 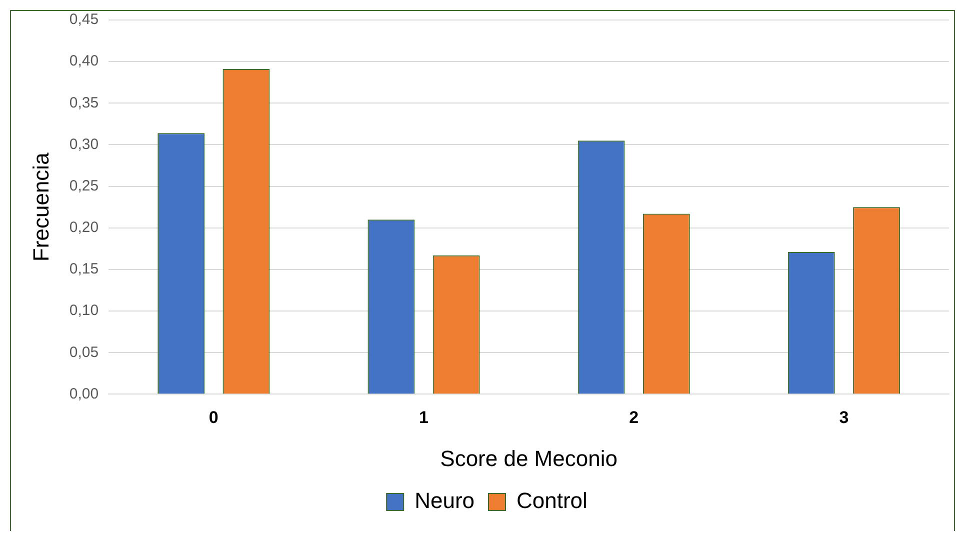 What do you see at coordinates (84, 269) in the screenshot?
I see `y-tick-label: 0,15` at bounding box center [84, 269].